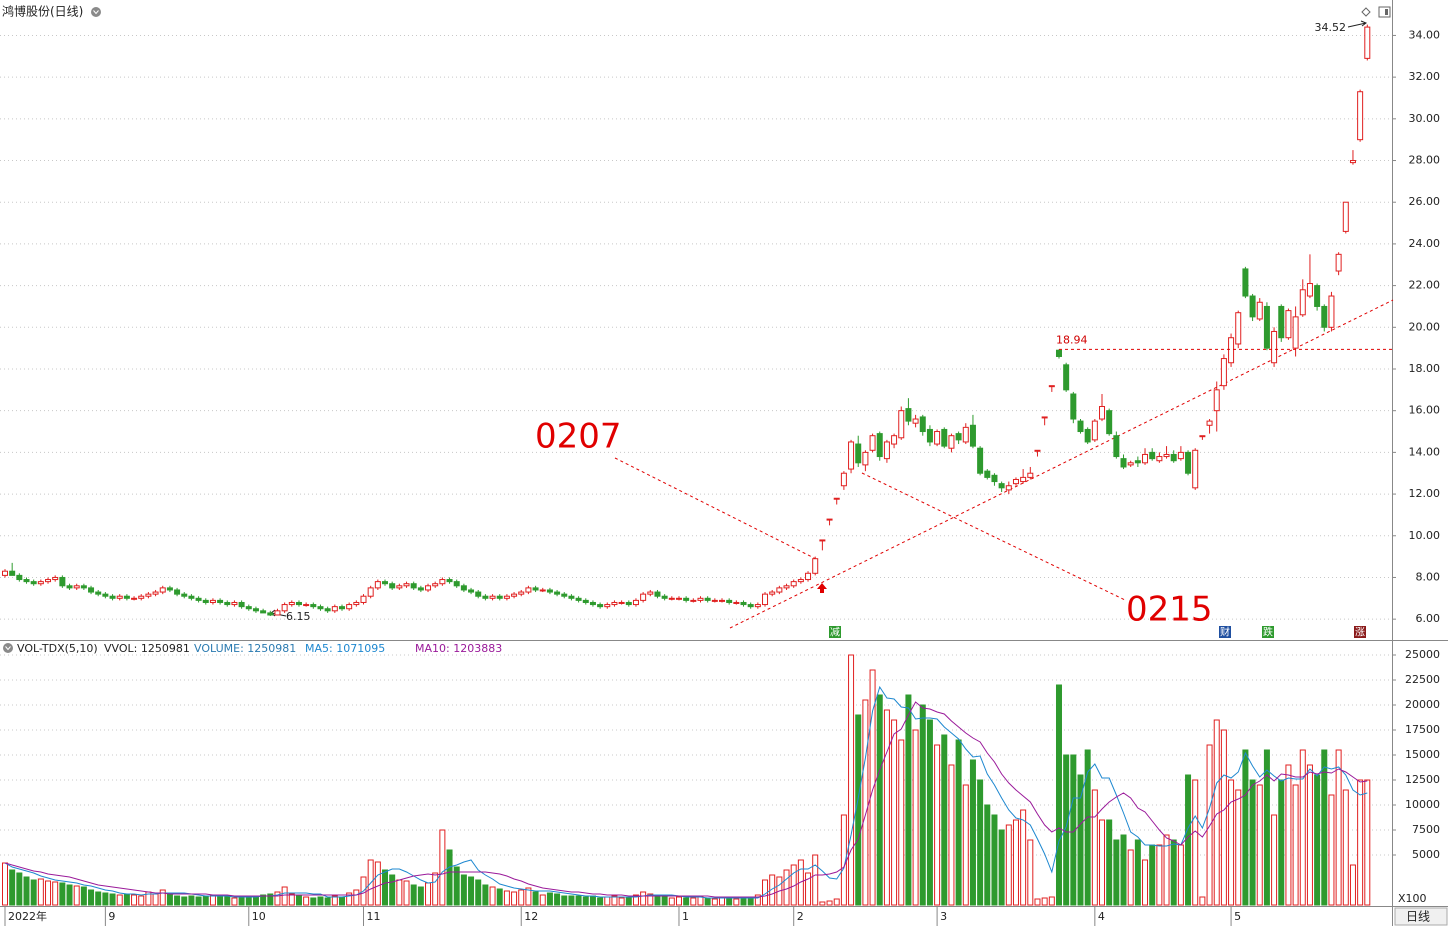  Describe the element at coordinates (1360, 632) in the screenshot. I see `event-badge` at that location.